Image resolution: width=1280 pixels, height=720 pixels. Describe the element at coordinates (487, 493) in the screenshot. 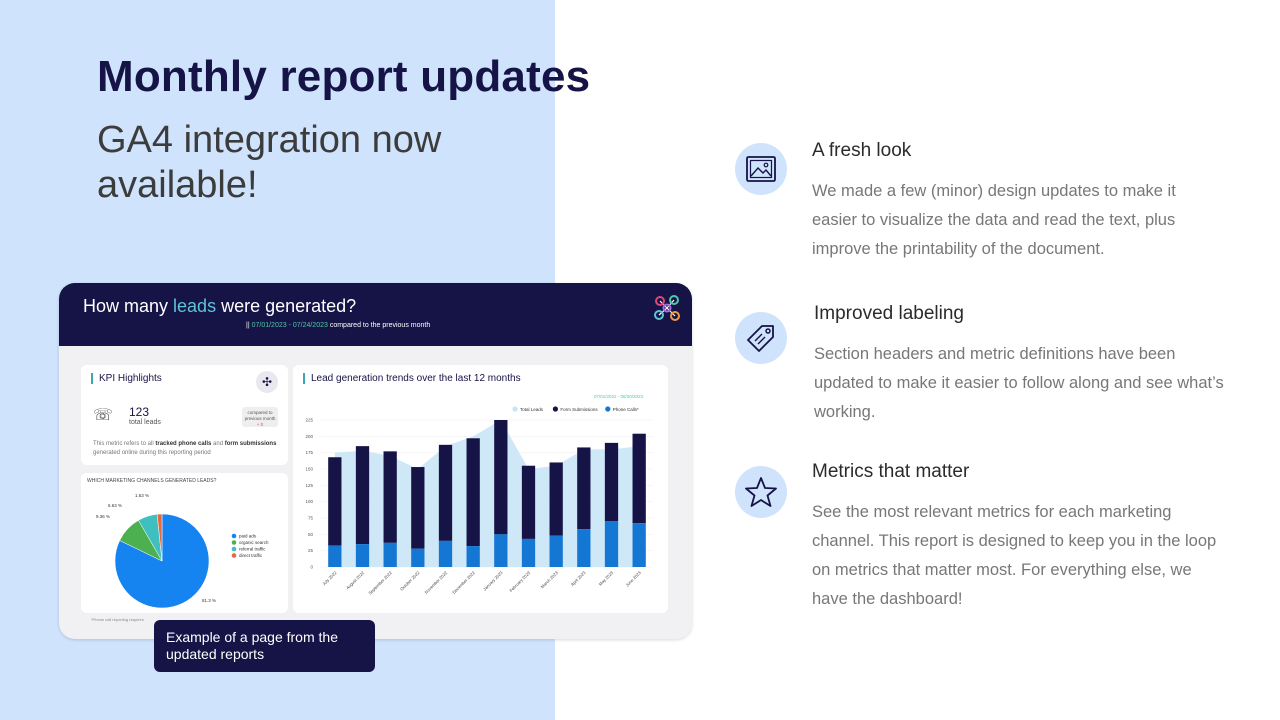

I see `total-leads-area` at that location.